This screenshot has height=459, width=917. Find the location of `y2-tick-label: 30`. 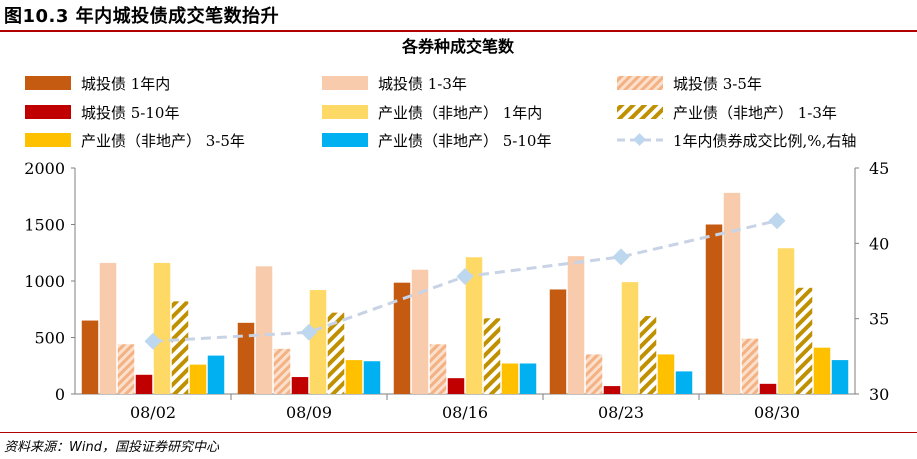

y2-tick-label: 30 is located at coordinates (879, 394).